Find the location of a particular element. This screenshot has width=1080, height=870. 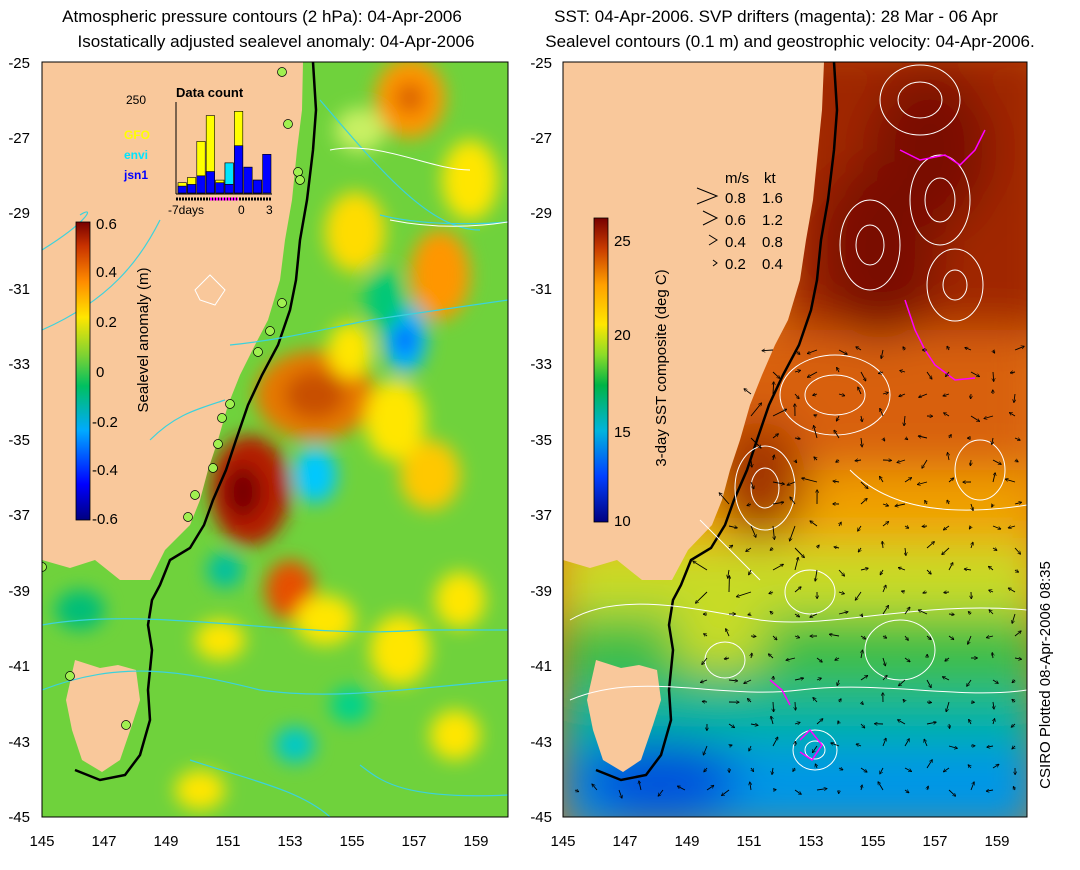

right-lon-label-7: 159 is located at coordinates (996, 841).